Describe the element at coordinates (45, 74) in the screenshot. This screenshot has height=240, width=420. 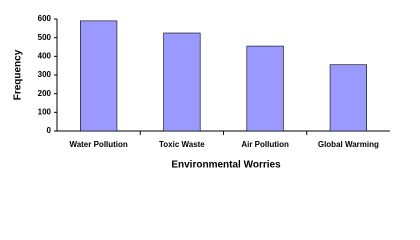
I see `y-tick-label: 300` at that location.